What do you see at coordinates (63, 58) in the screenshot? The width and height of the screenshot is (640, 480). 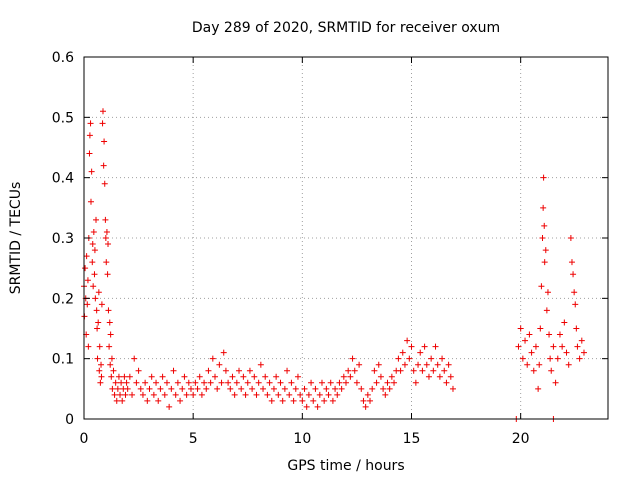 I see `y-tick-label: 0.6` at bounding box center [63, 58].